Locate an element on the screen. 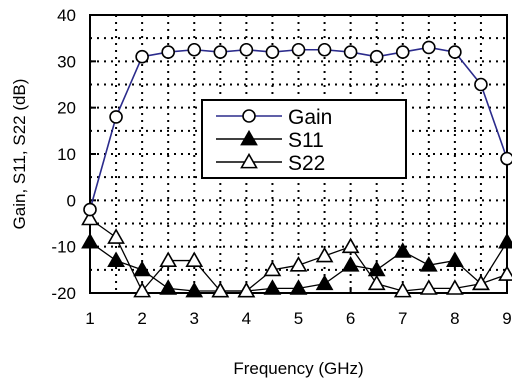  legend-item: Gain is located at coordinates (274, 117).